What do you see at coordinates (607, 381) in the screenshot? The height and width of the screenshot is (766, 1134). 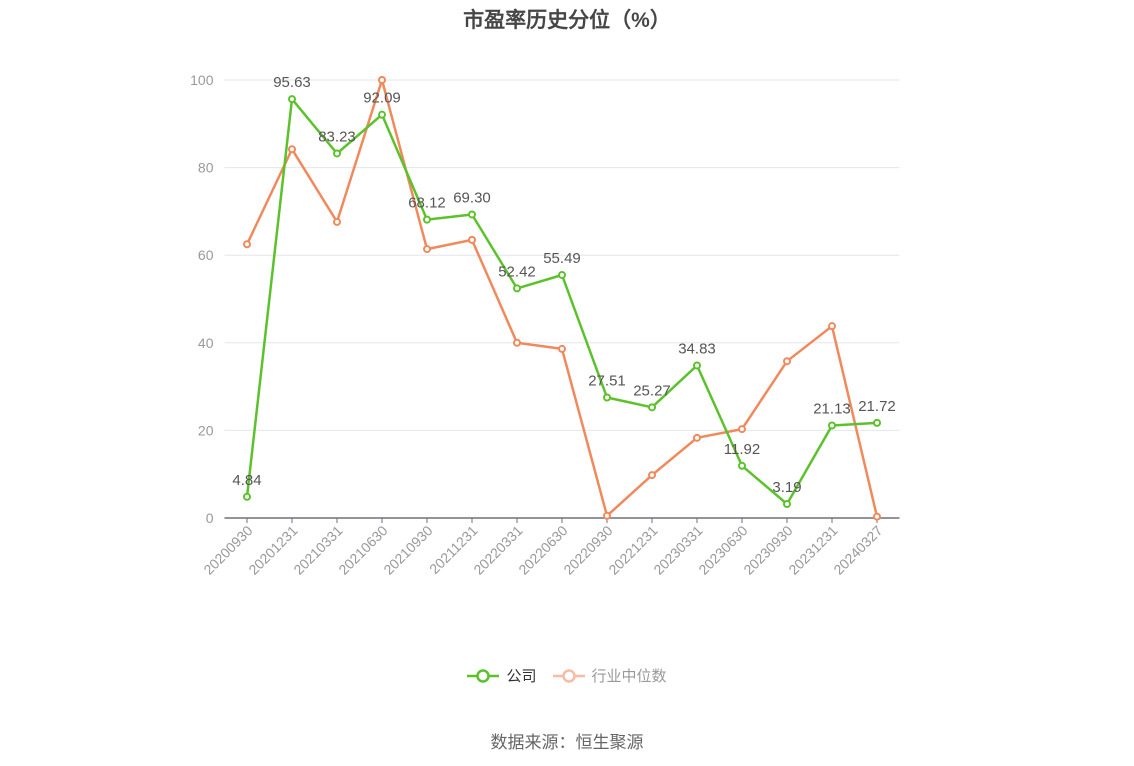 I see `data-label: 27.51` at bounding box center [607, 381].